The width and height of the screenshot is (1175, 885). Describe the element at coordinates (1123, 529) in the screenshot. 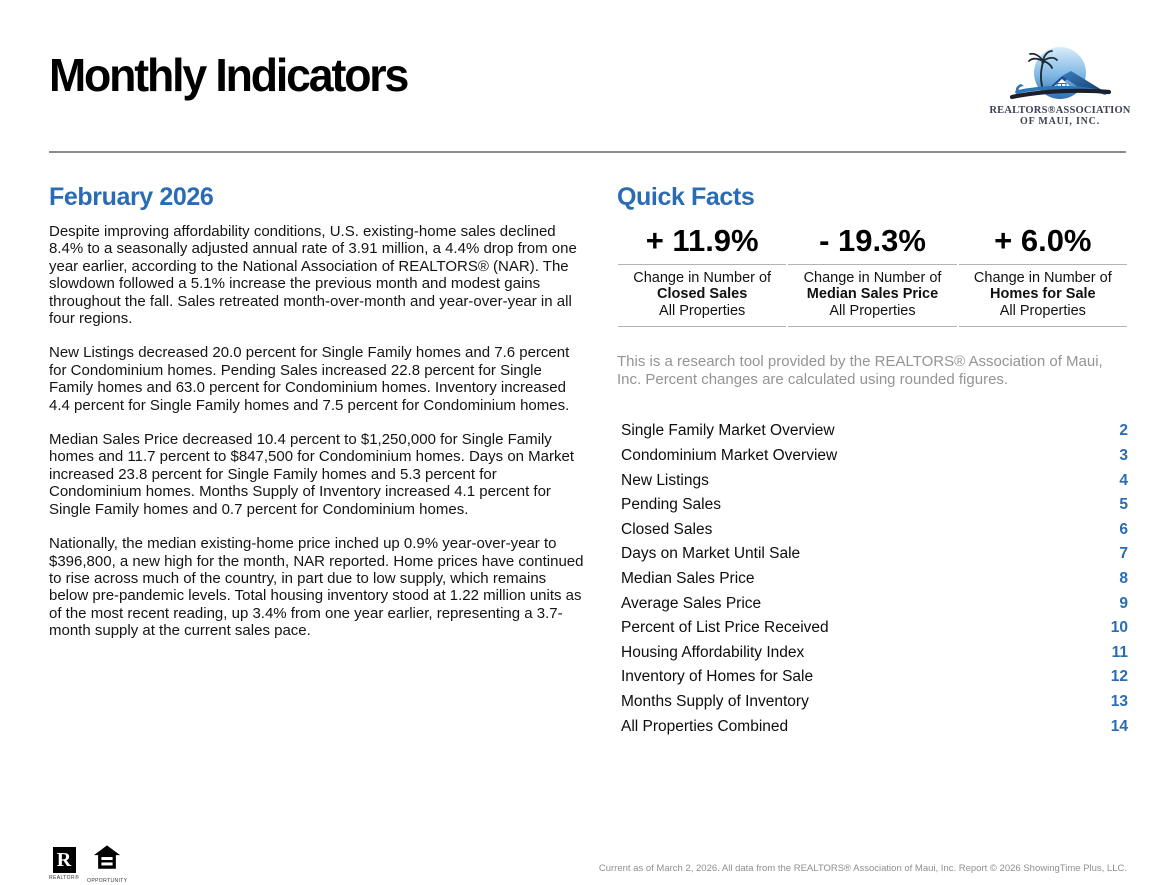

I see `toc-page-number: 6` at that location.